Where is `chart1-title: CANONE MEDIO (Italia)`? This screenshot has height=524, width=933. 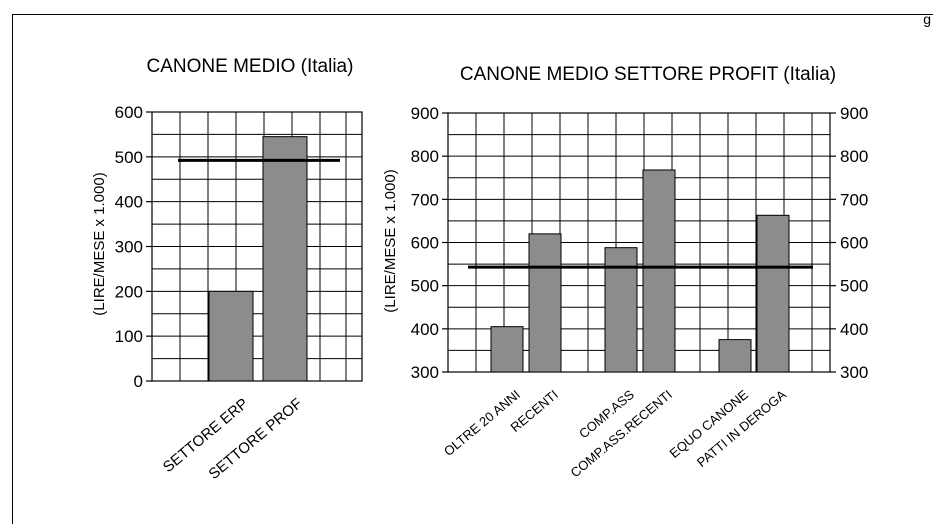
chart1-title: CANONE MEDIO (Italia) is located at coordinates (250, 66).